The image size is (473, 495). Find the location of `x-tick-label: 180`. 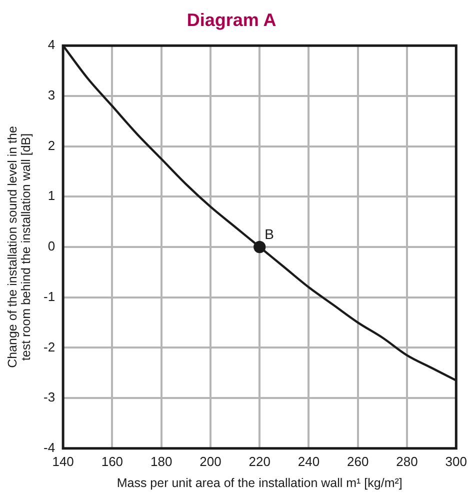

x-tick-label: 180 is located at coordinates (161, 461).